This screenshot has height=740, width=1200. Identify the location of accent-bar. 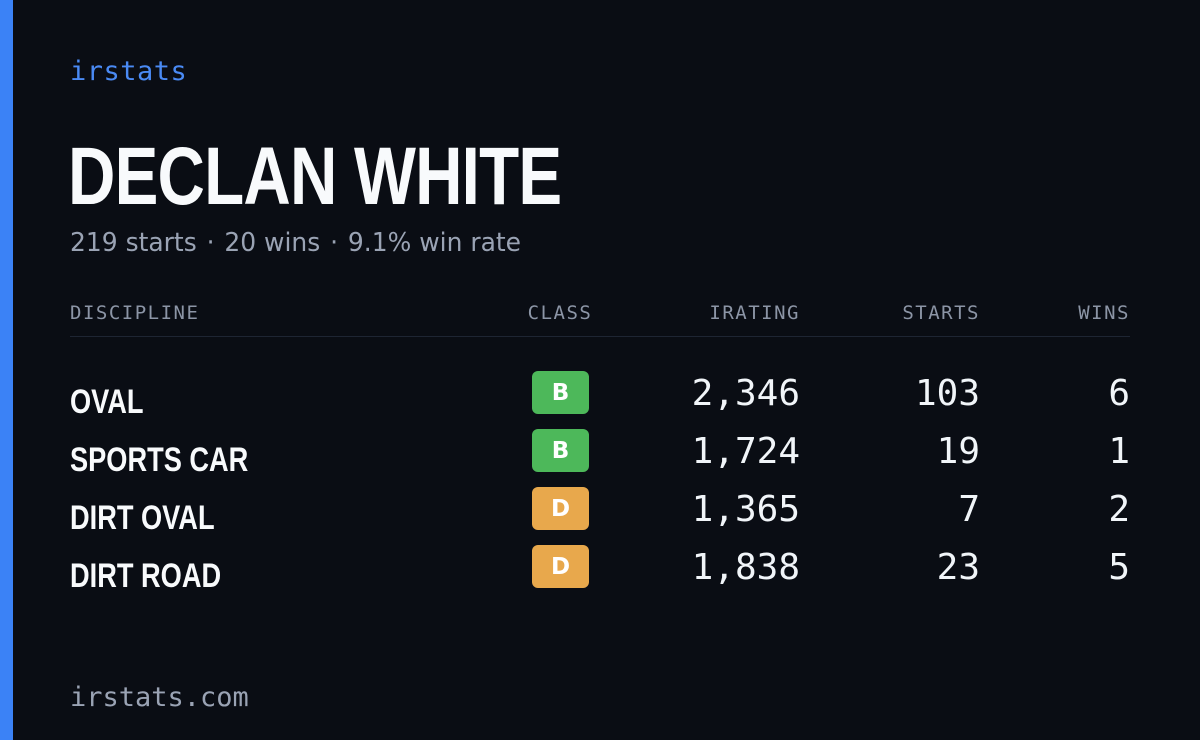
(6, 370).